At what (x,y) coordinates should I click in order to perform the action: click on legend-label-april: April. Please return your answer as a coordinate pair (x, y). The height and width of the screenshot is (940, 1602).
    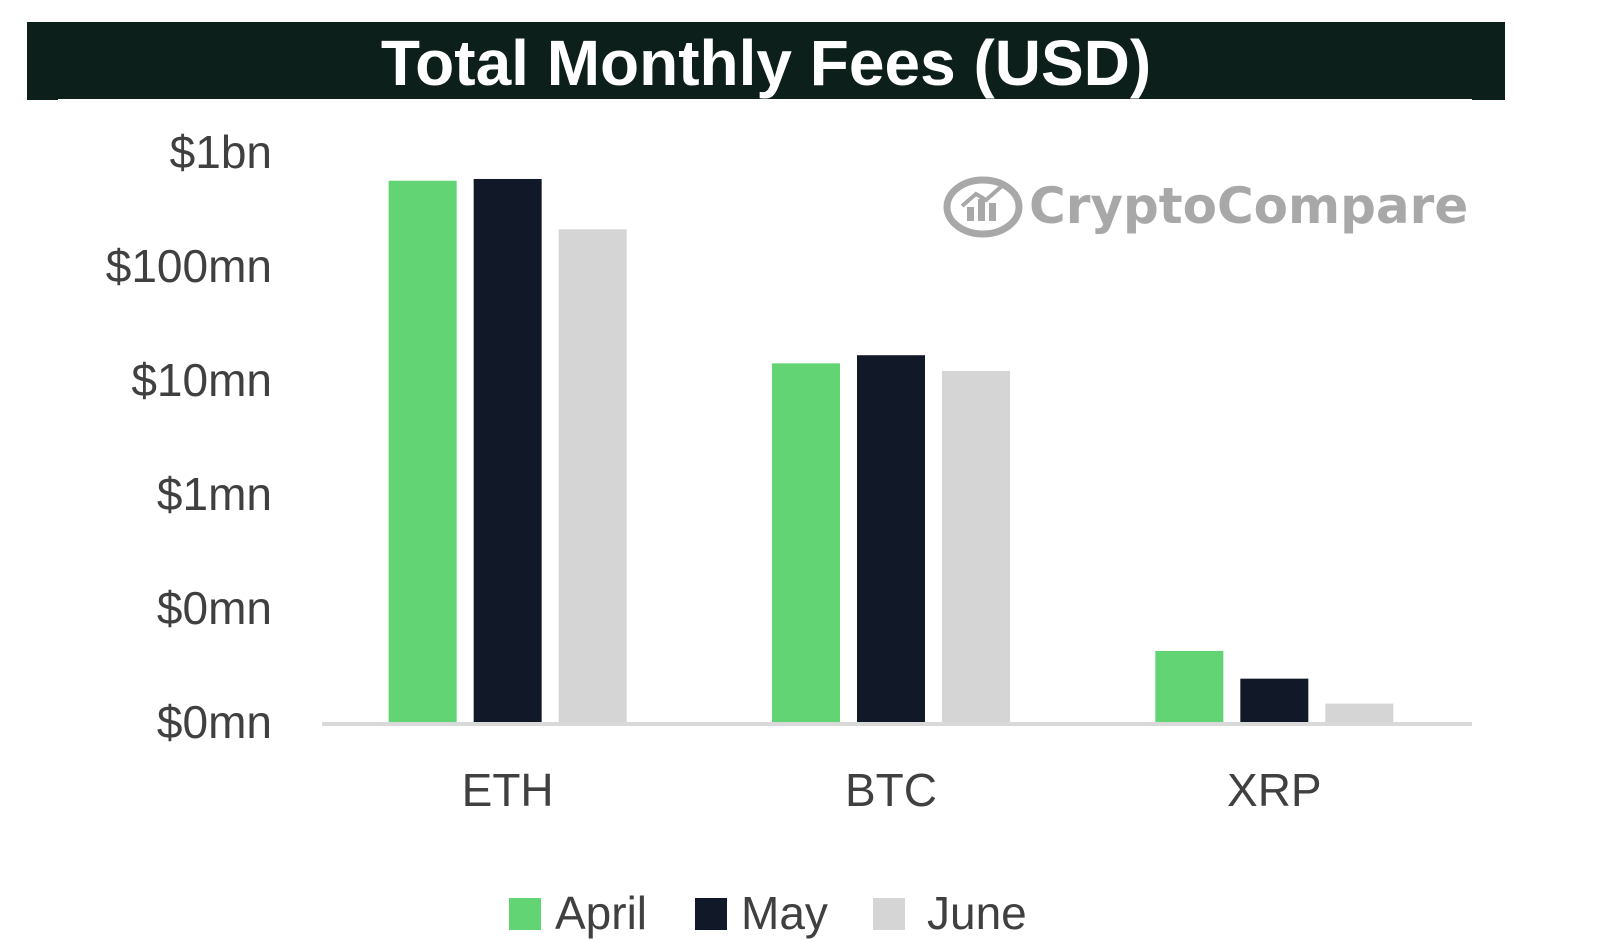
    Looking at the image, I should click on (601, 913).